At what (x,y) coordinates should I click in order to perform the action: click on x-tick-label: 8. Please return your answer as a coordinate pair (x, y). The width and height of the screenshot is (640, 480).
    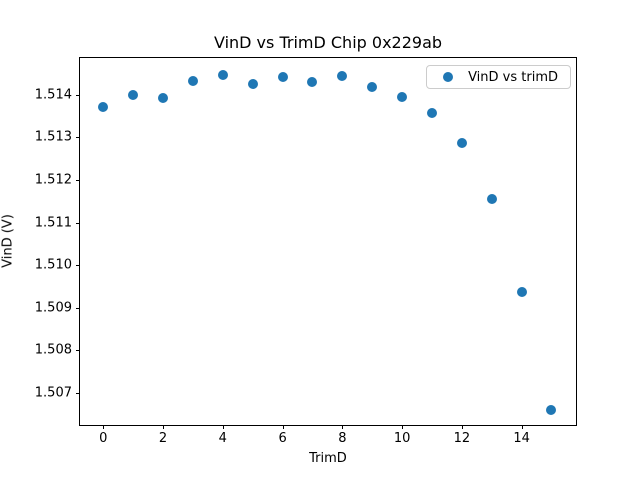
    Looking at the image, I should click on (342, 438).